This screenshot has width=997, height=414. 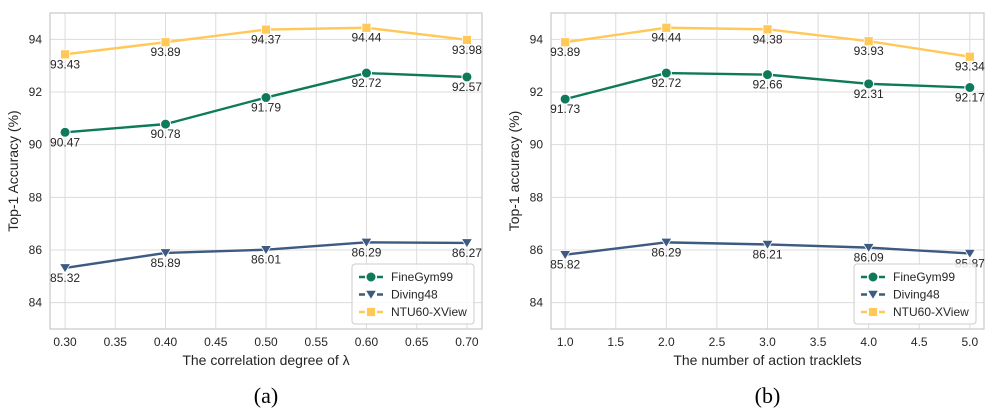 What do you see at coordinates (266, 40) in the screenshot?
I see `data-label: 94.37` at bounding box center [266, 40].